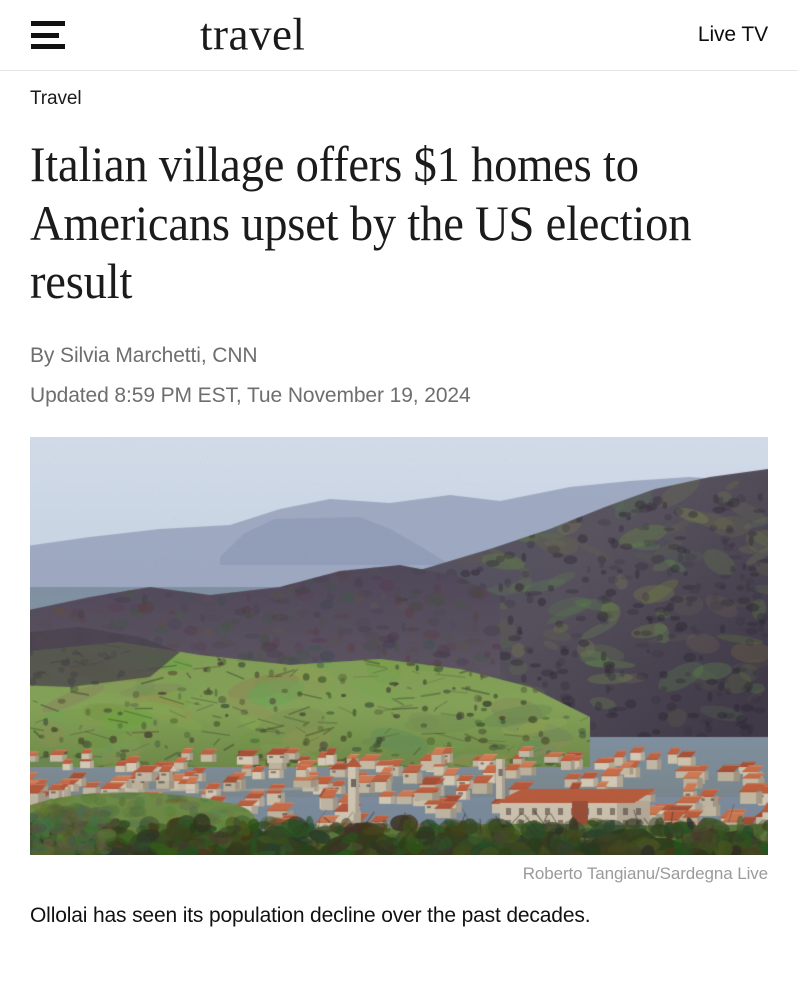 The width and height of the screenshot is (798, 1000). What do you see at coordinates (56, 98) in the screenshot?
I see `breadcrumb: Travel` at bounding box center [56, 98].